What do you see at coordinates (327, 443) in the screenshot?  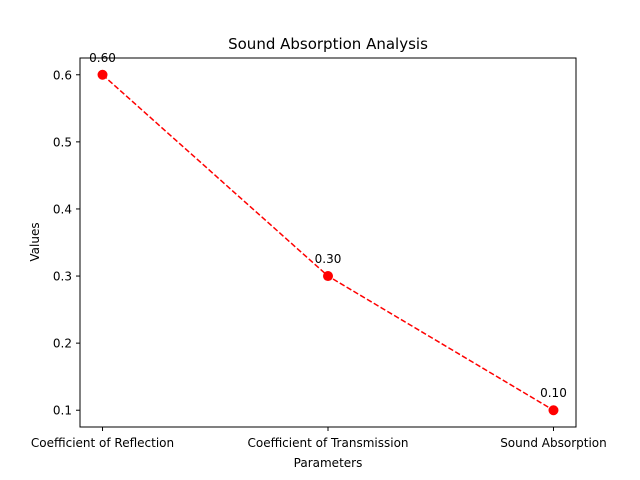 I see `x-tick-label: Coefficient of Transmission` at bounding box center [327, 443].